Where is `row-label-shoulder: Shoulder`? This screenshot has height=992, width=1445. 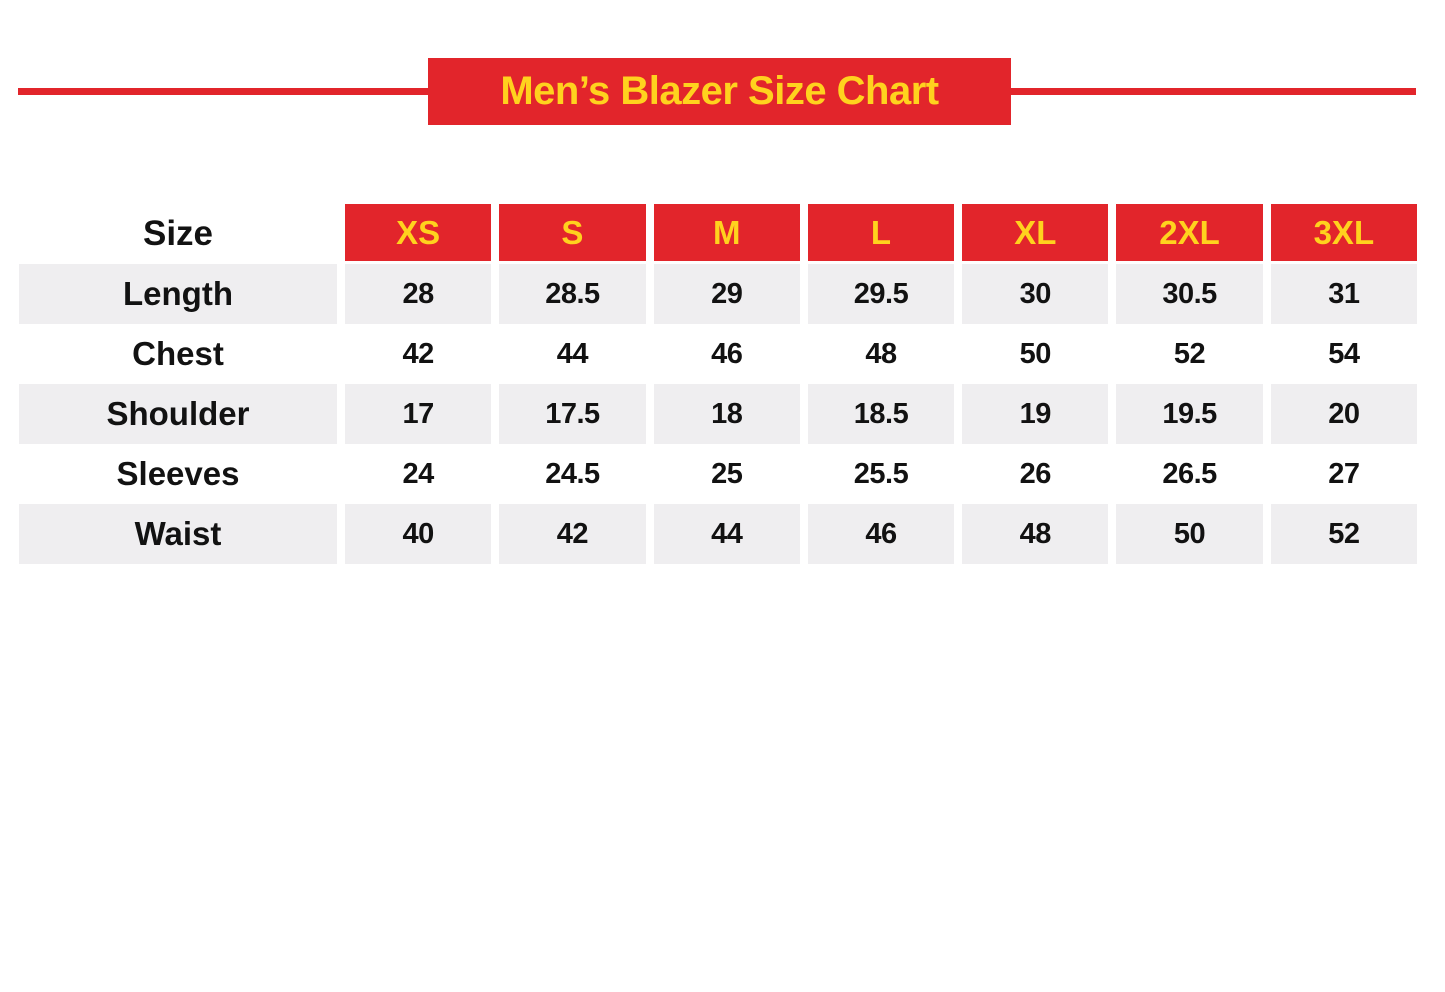
row-label-shoulder: Shoulder is located at coordinates (178, 414).